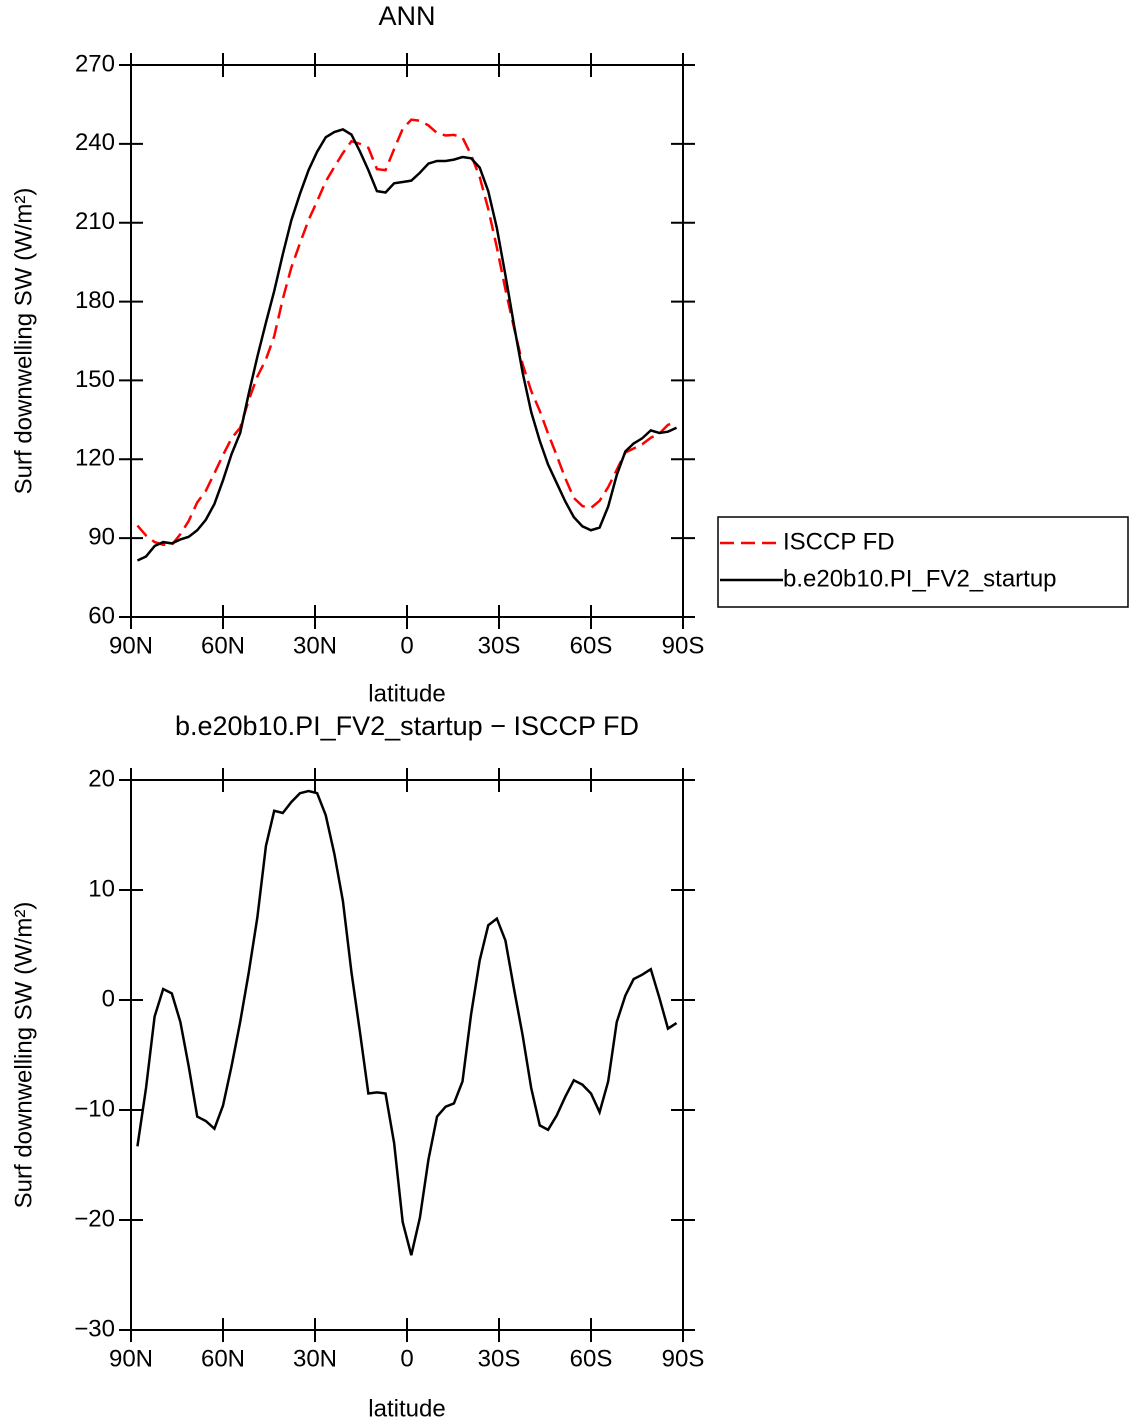 The height and width of the screenshot is (1425, 1135). I want to click on y-tick-label: 180, so click(95, 300).